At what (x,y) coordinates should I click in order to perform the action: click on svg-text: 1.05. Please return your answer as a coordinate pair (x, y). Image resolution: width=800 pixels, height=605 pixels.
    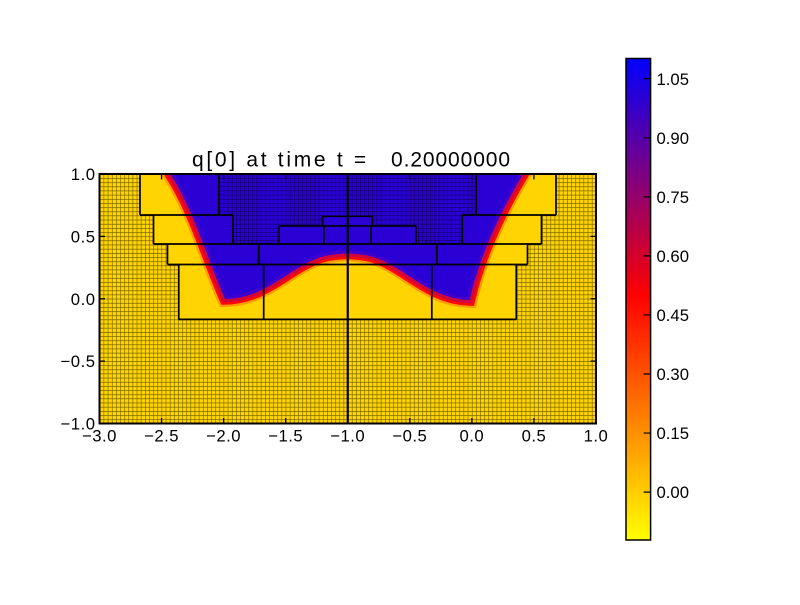
    Looking at the image, I should click on (673, 79).